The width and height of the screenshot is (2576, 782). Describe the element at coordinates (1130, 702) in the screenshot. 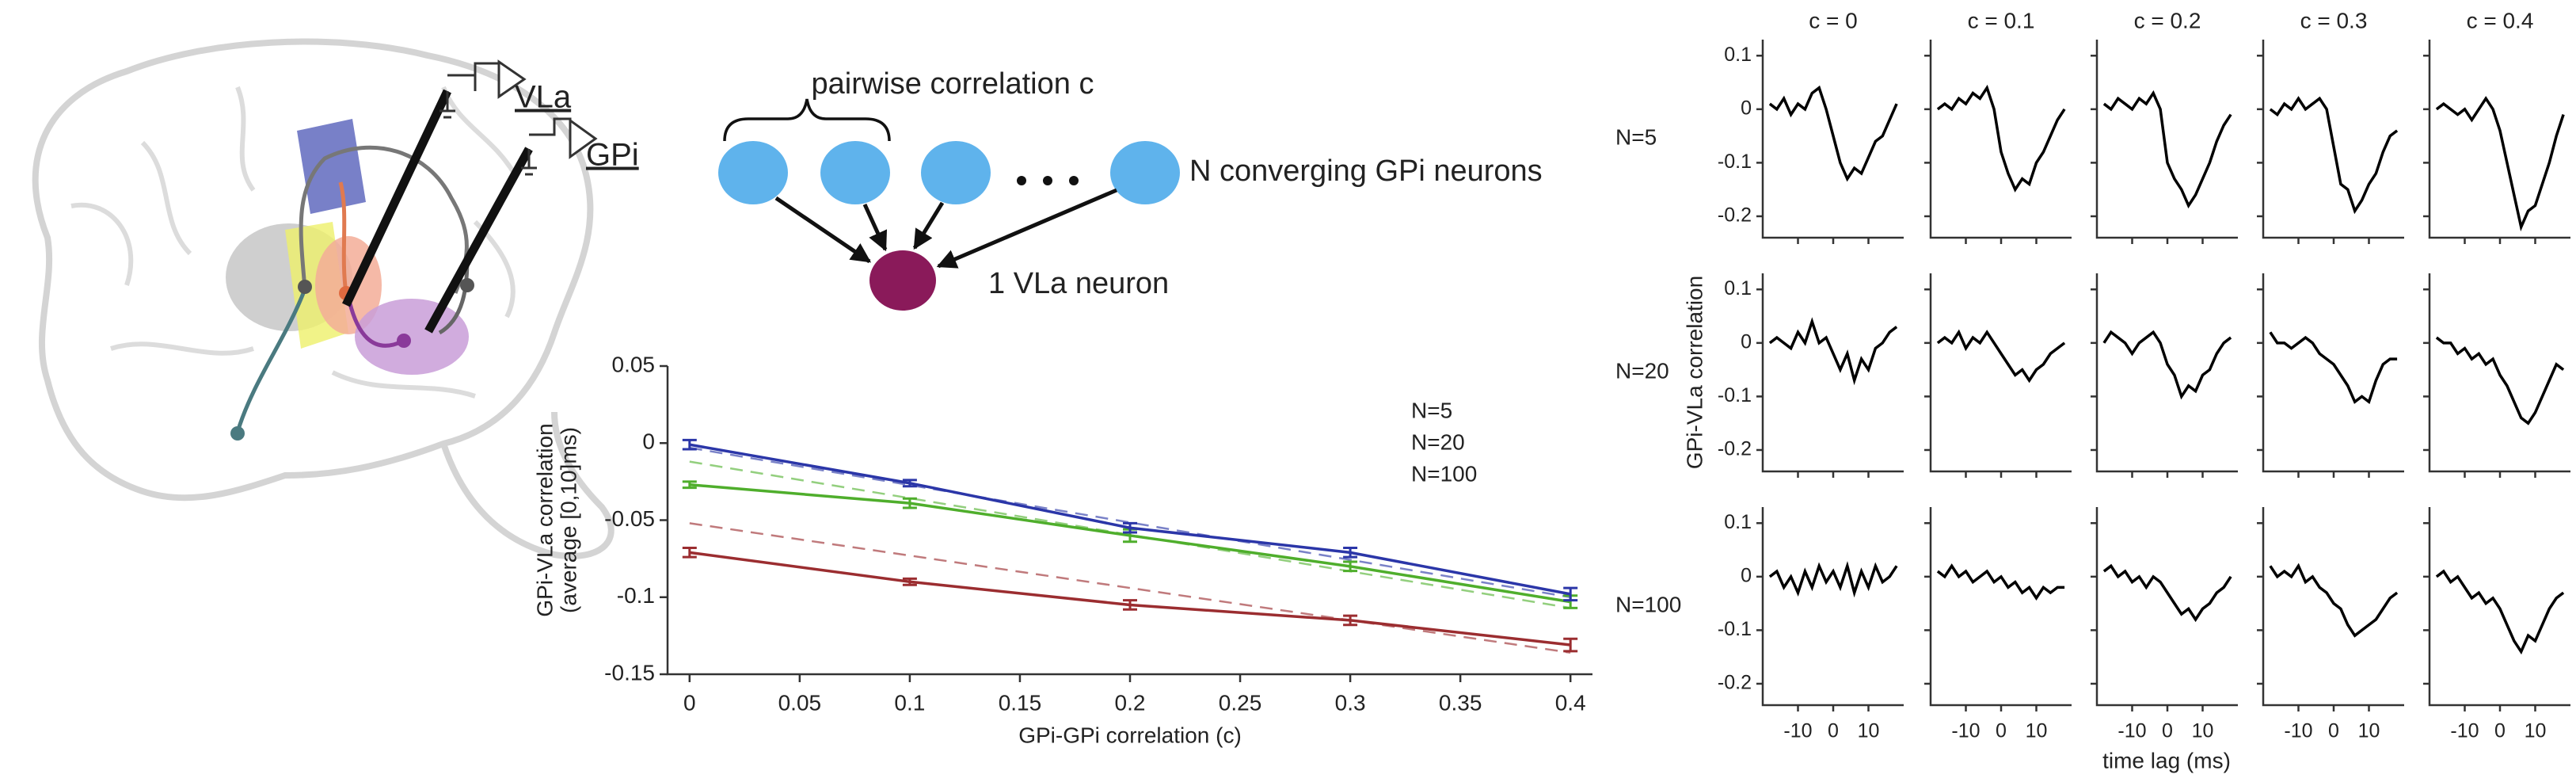

I see `x-tick-label: 0.2` at that location.